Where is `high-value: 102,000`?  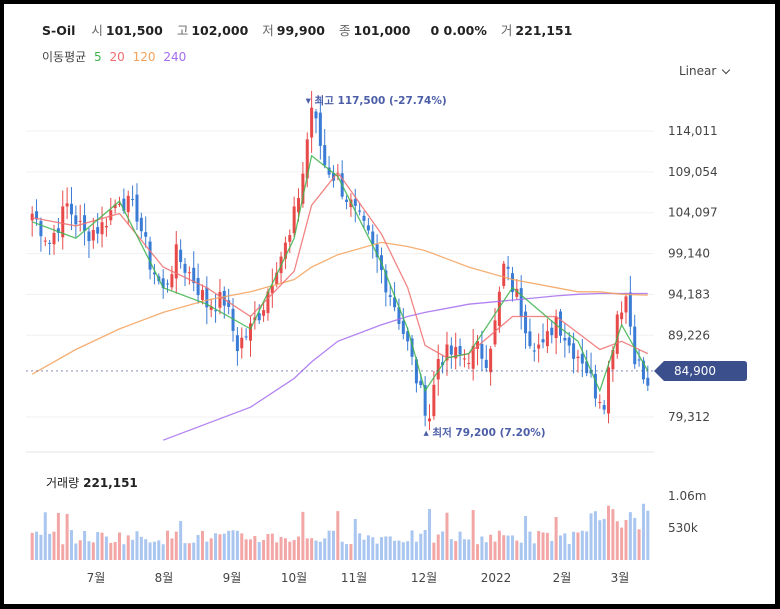 high-value: 102,000 is located at coordinates (220, 30).